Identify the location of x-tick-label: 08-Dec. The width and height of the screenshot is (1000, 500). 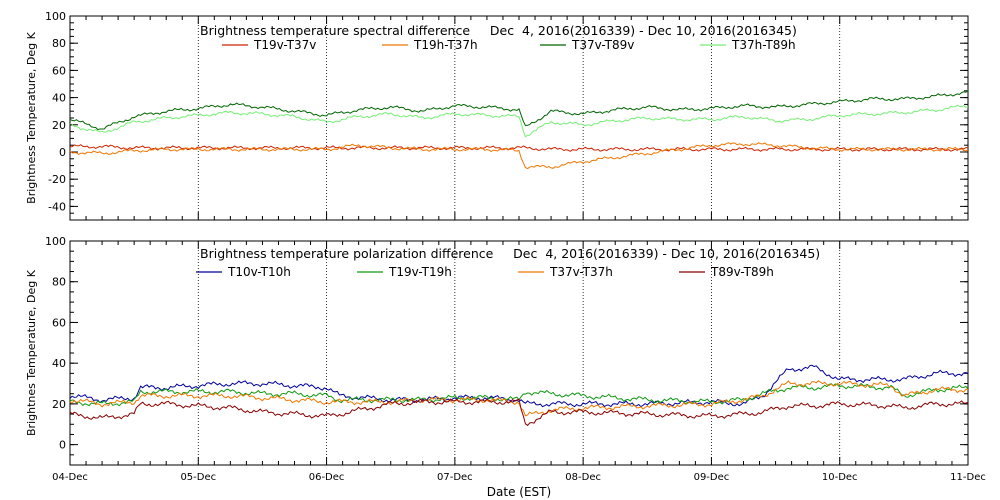
(583, 477).